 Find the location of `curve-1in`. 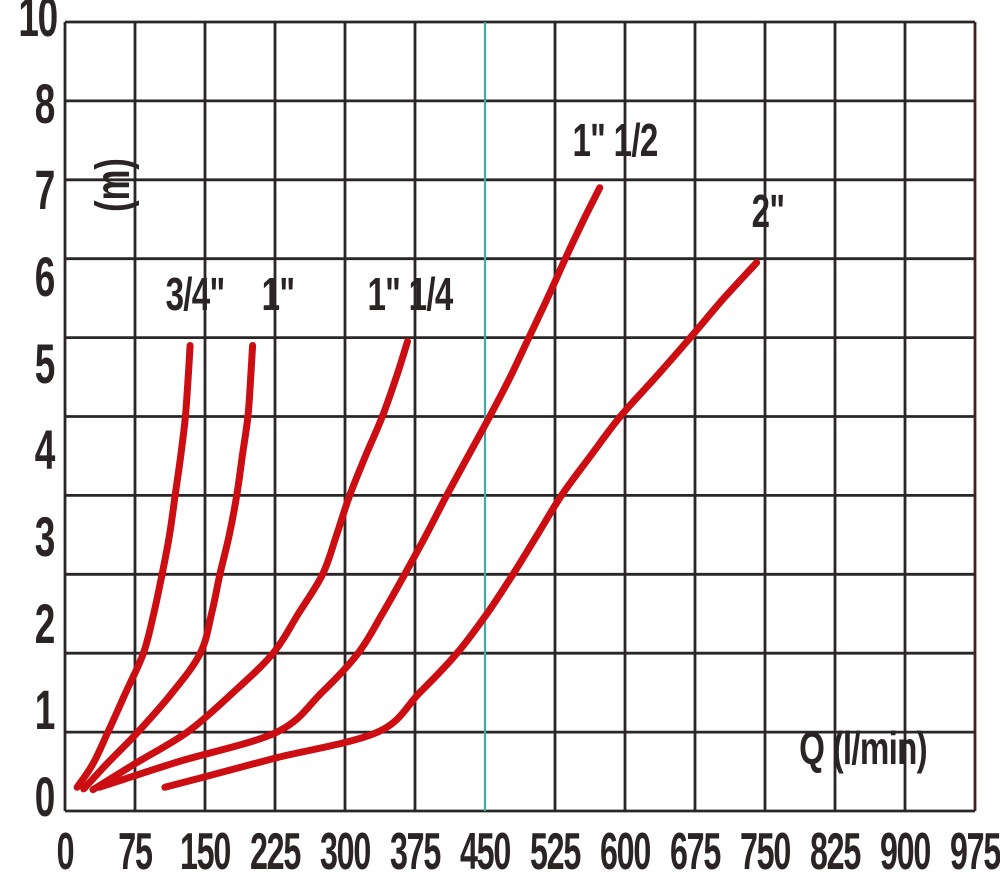

curve-1in is located at coordinates (168, 567).